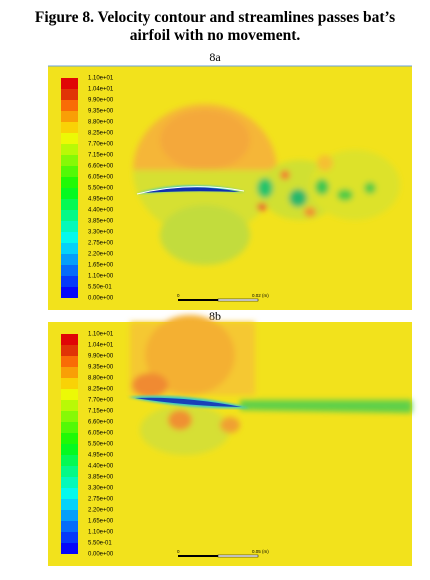 Image resolution: width=430 pixels, height=580 pixels. What do you see at coordinates (215, 316) in the screenshot?
I see `panel-label: 8b` at bounding box center [215, 316].